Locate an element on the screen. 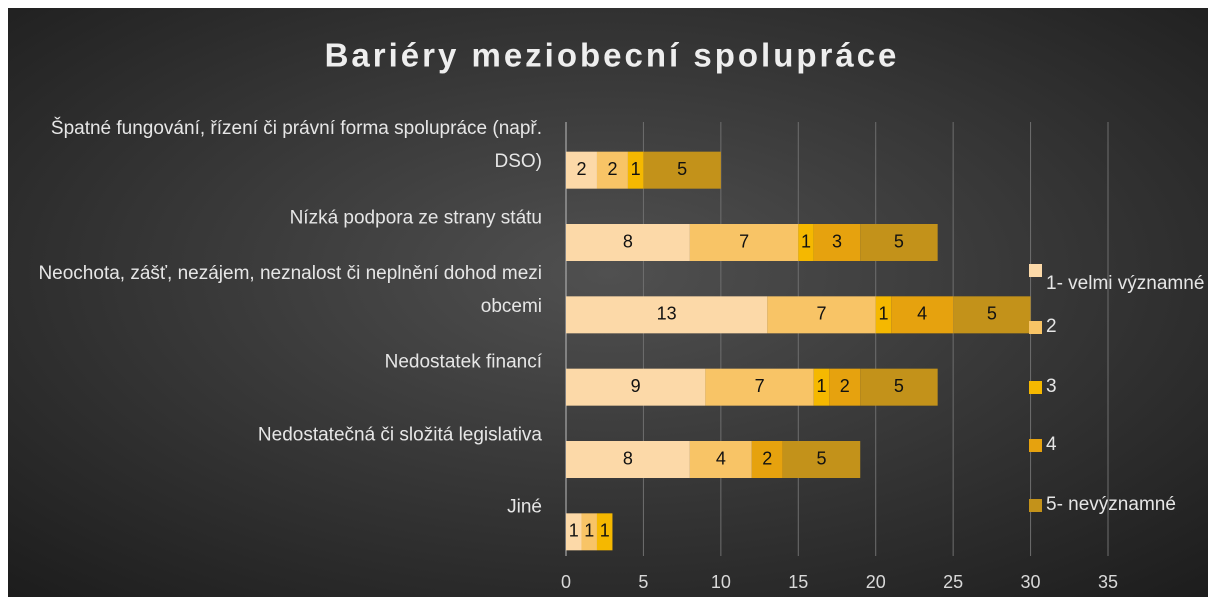  category-label: Jiné is located at coordinates (524, 507).